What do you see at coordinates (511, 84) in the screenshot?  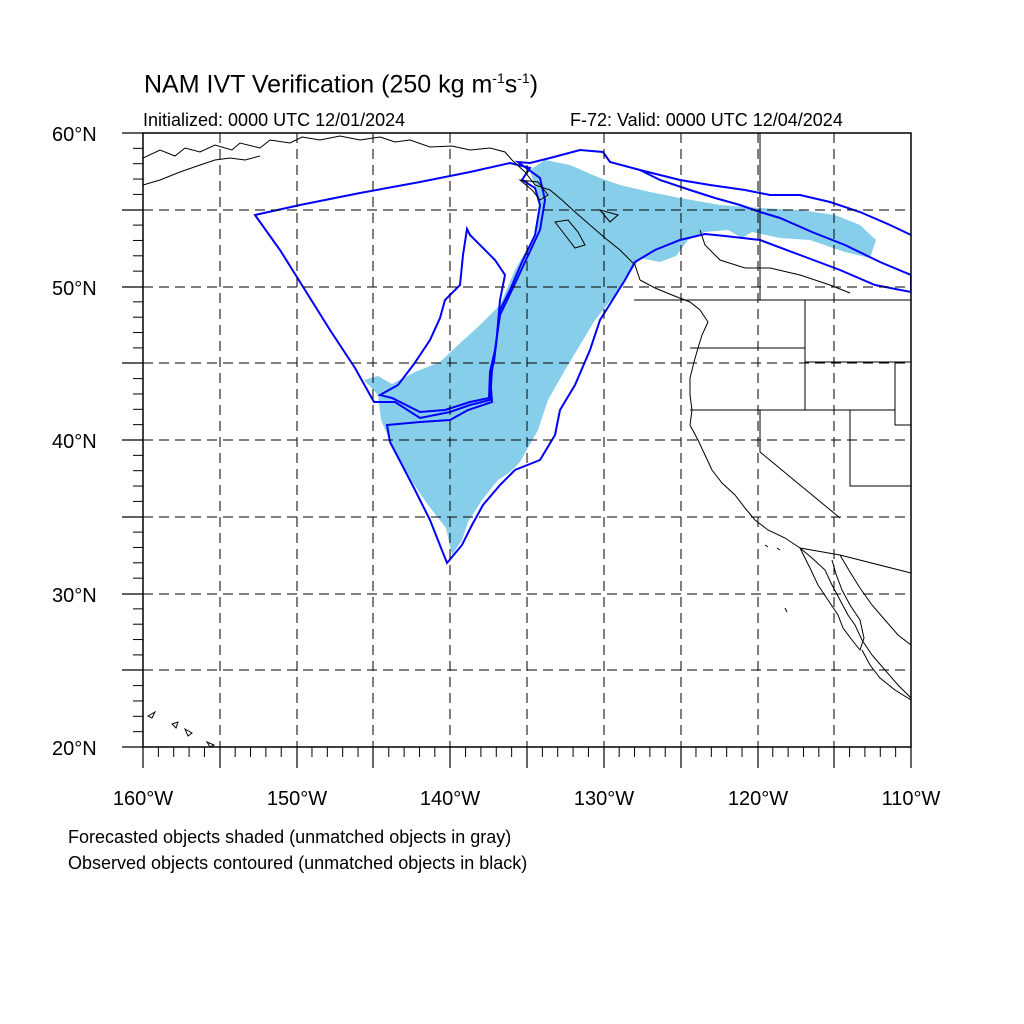 I see `title-mid: s` at bounding box center [511, 84].